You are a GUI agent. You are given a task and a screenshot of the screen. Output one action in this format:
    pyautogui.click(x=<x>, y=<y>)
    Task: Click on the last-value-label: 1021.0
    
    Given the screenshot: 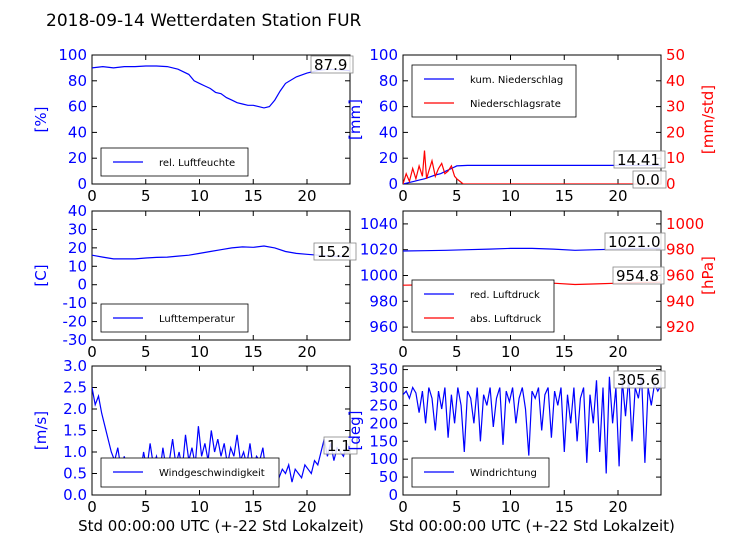 What is the action you would take?
    pyautogui.click(x=634, y=242)
    